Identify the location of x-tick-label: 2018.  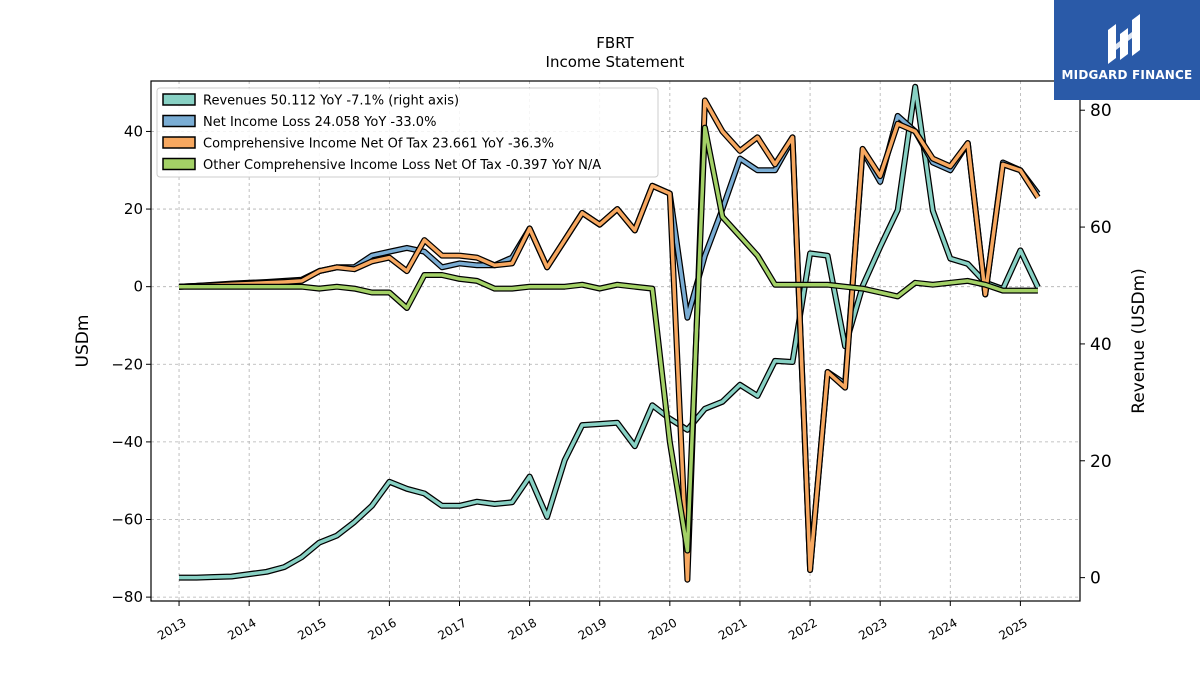
(522, 628).